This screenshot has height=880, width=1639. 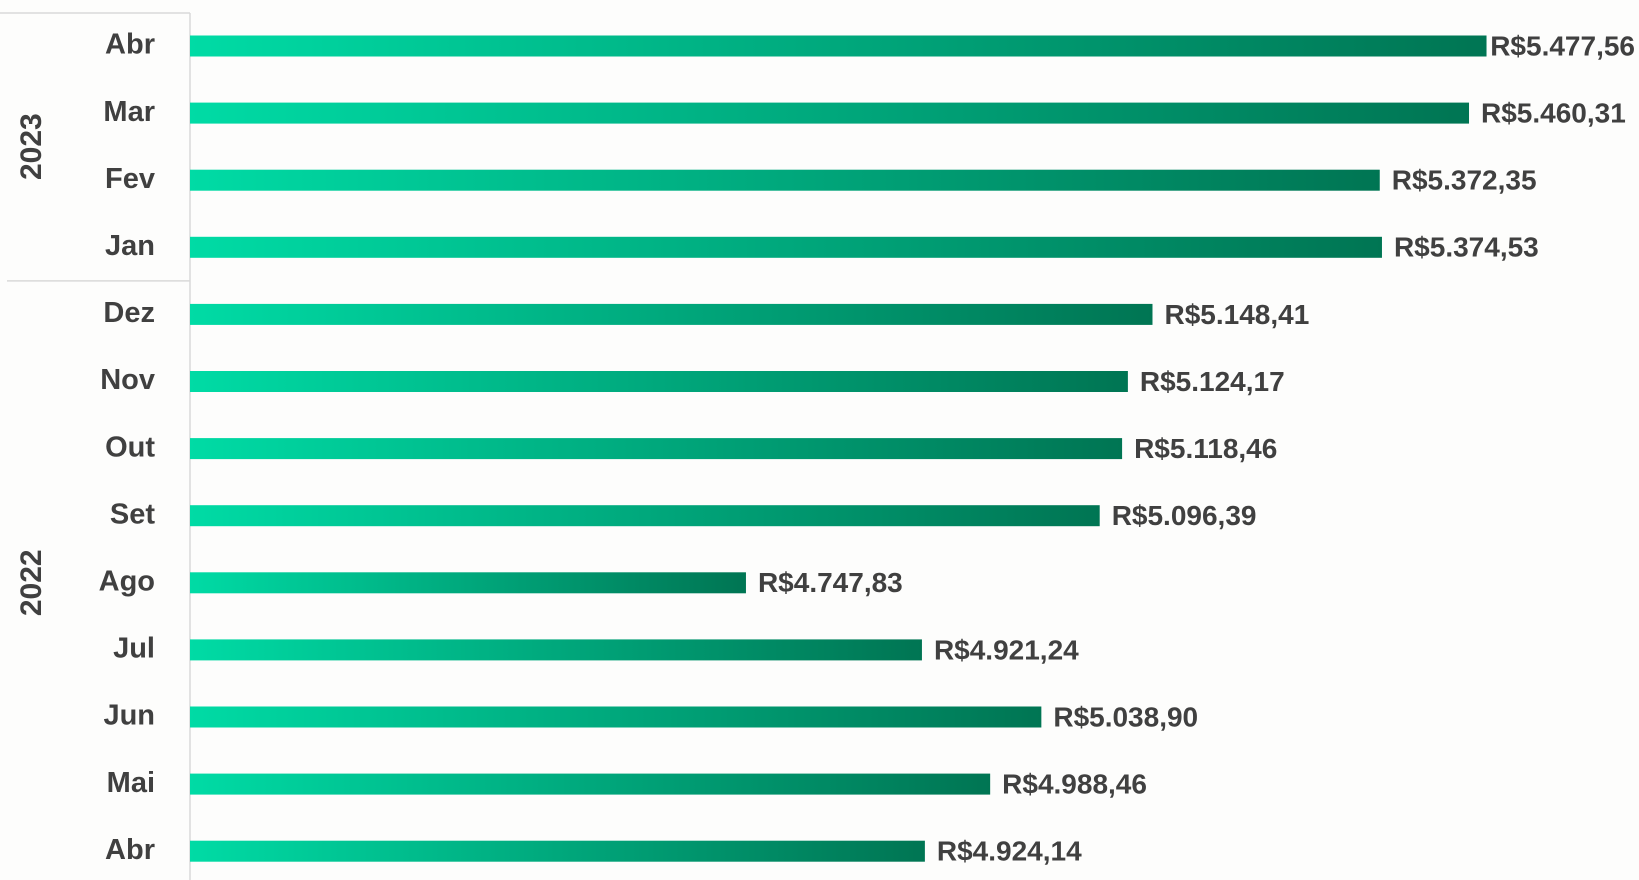 I want to click on category-label: Mar, so click(x=129, y=112).